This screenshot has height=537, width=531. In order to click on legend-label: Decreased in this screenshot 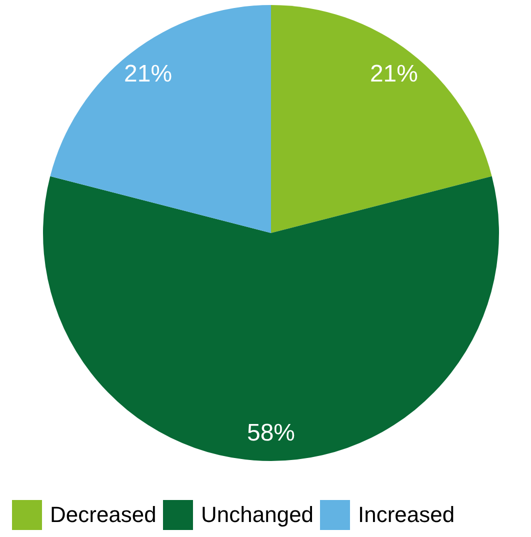, I will do `click(103, 514)`.